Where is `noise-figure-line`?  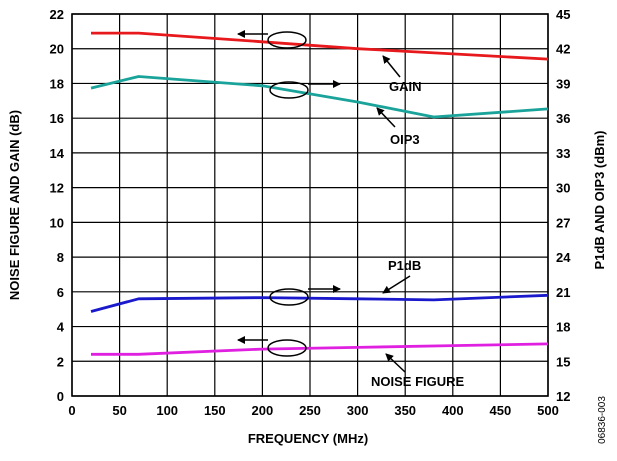 noise-figure-line is located at coordinates (320, 349).